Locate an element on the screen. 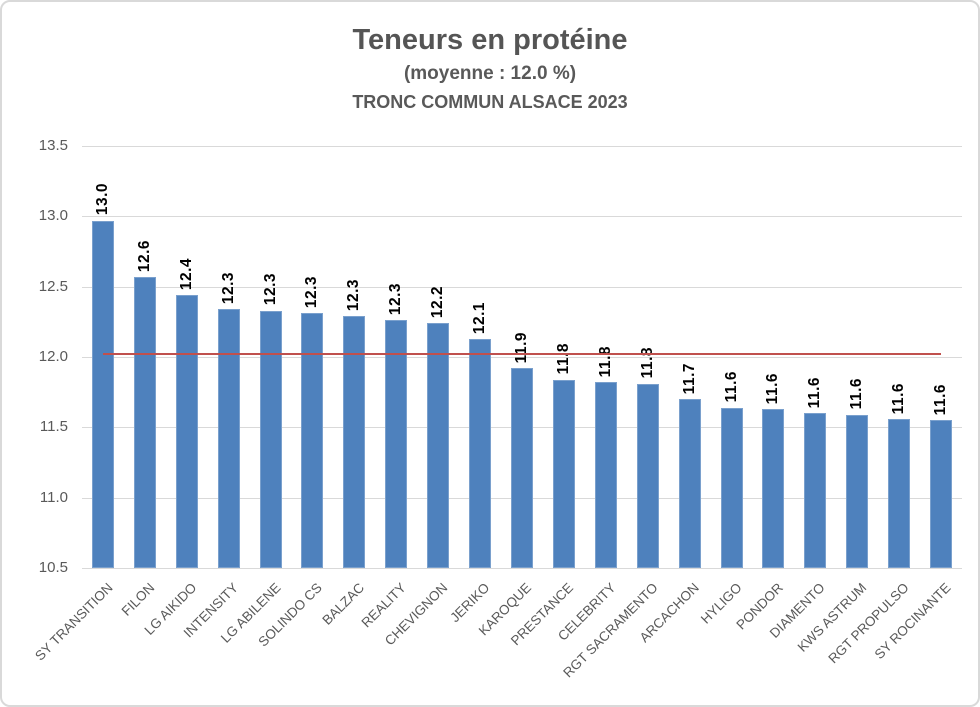 The width and height of the screenshot is (980, 707). y-axis-tick-label: 12.0 is located at coordinates (53, 356).